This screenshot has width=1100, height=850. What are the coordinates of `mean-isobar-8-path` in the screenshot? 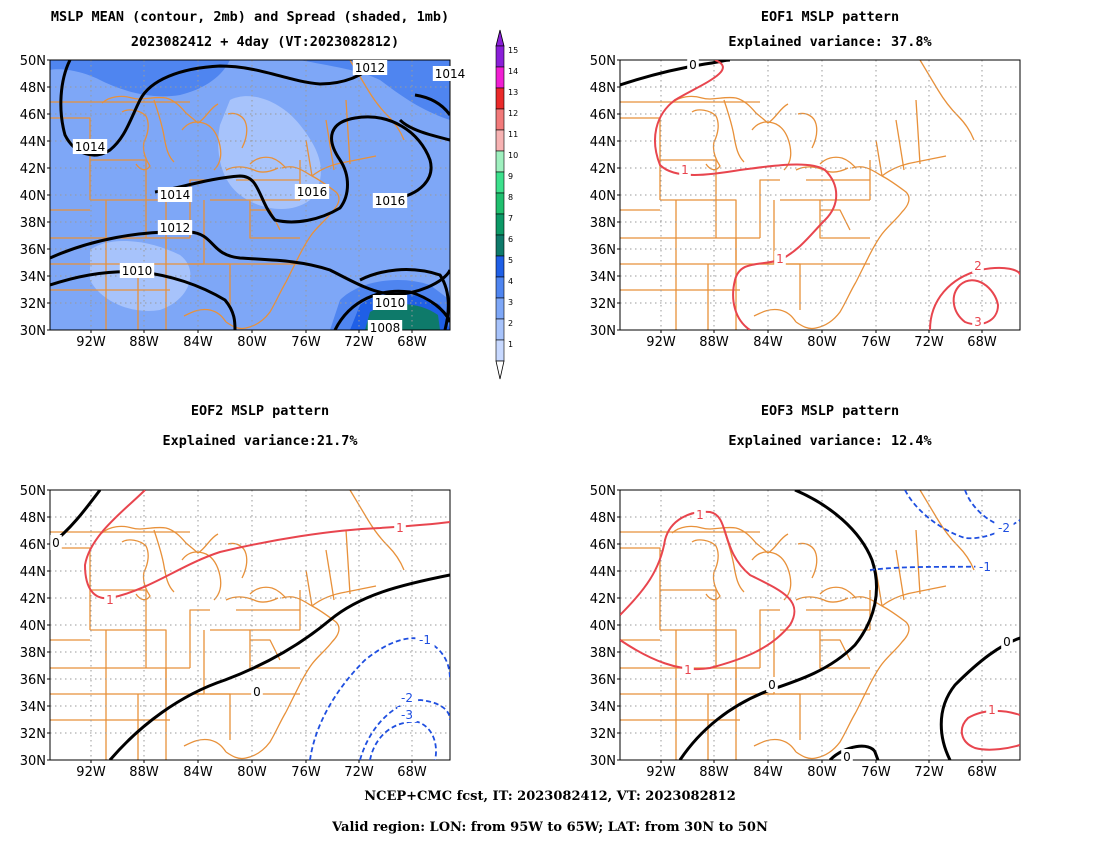 It's located at (432, 104).